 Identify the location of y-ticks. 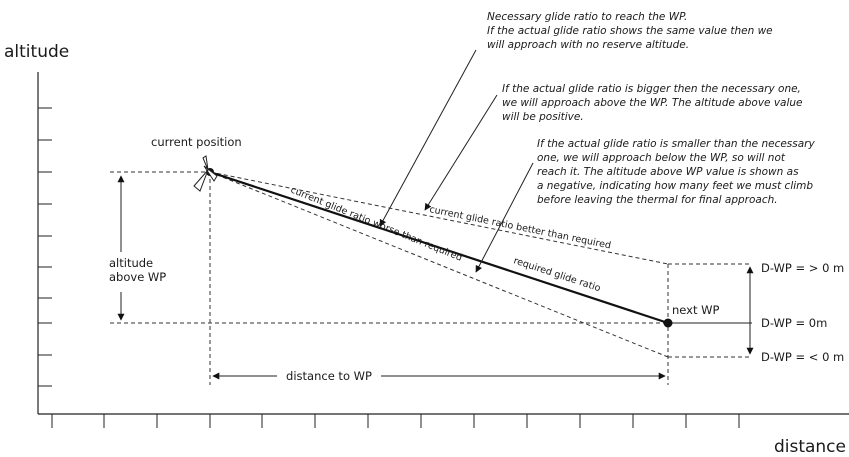
(45, 247).